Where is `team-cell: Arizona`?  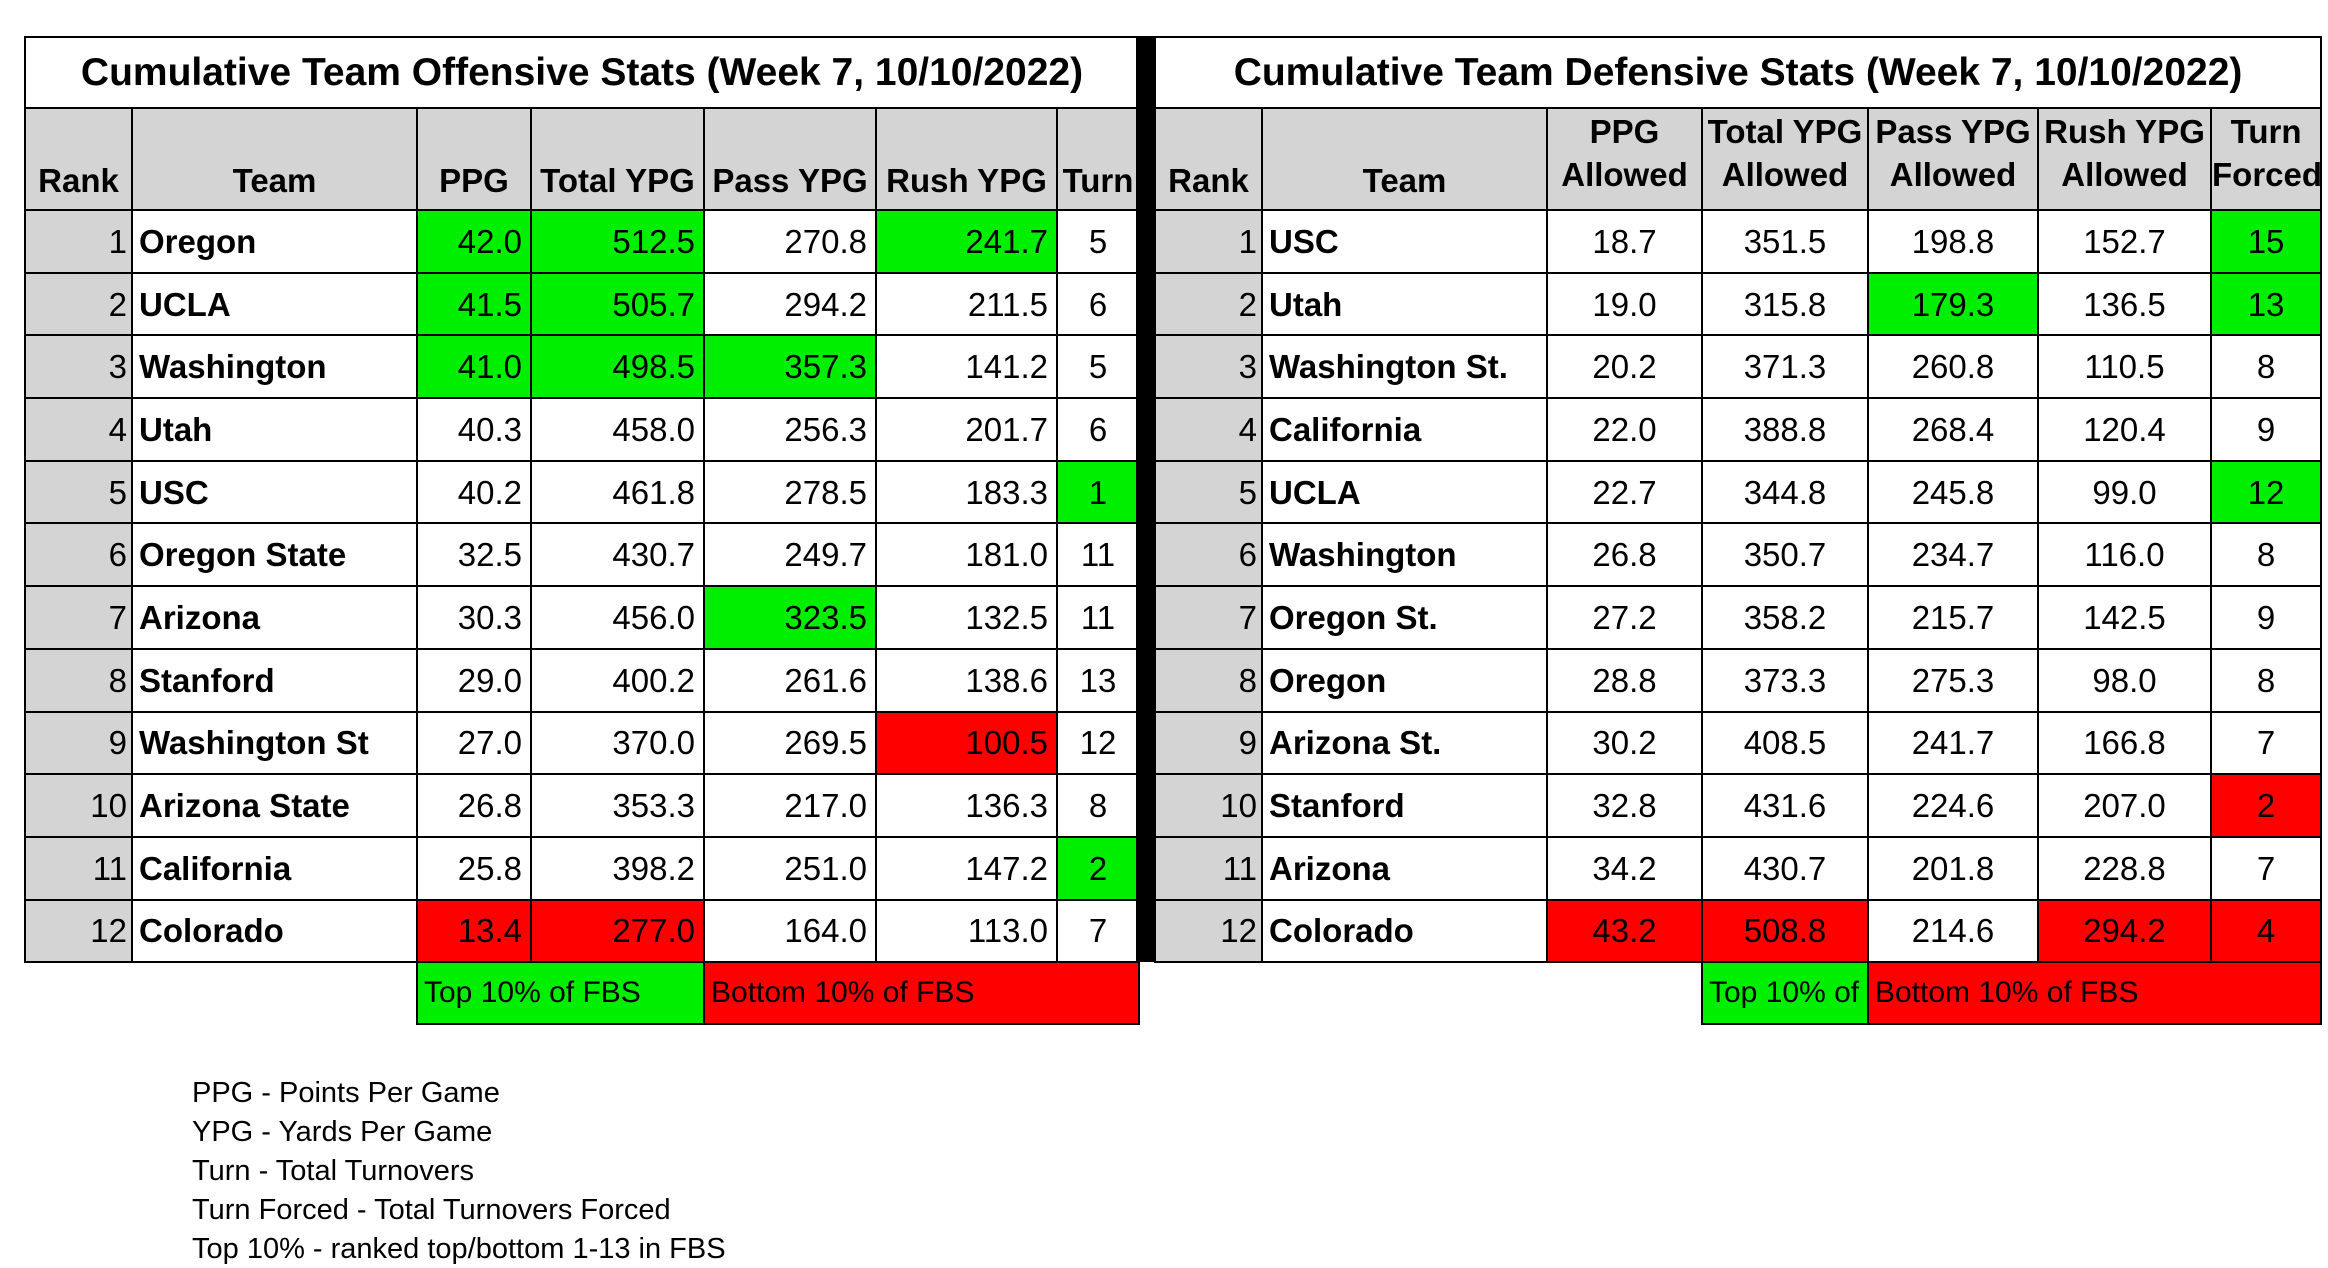
team-cell: Arizona is located at coordinates (274, 617).